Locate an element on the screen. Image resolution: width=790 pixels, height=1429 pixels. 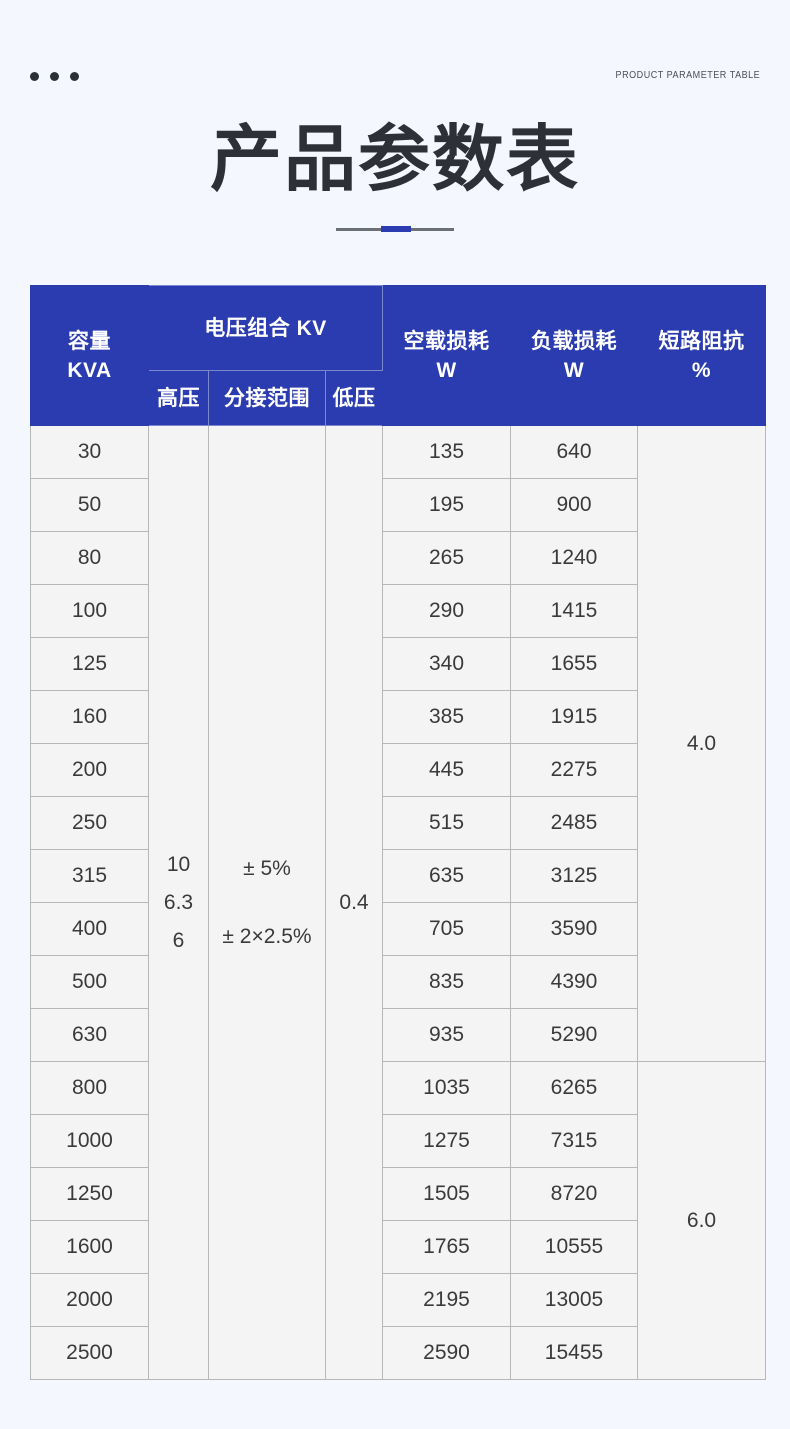
table-row: 2500 2590 15455 is located at coordinates (398, 1353).